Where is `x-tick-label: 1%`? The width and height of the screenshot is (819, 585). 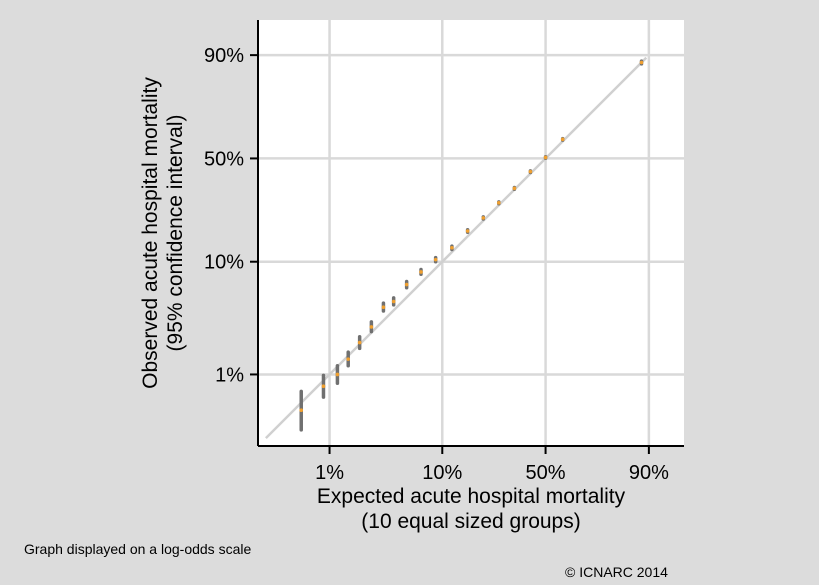 x-tick-label: 1% is located at coordinates (329, 473).